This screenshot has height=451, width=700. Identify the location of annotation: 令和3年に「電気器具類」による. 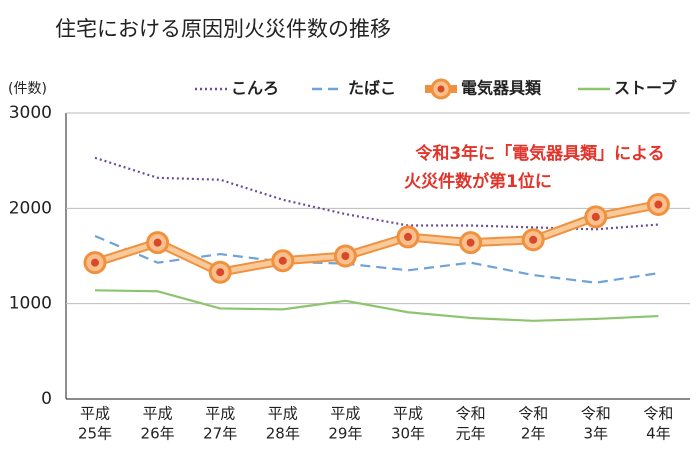
(539, 153).